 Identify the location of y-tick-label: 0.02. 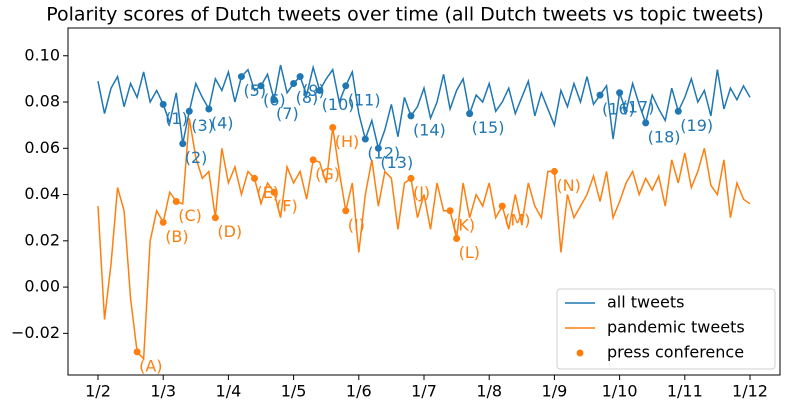
(42, 239).